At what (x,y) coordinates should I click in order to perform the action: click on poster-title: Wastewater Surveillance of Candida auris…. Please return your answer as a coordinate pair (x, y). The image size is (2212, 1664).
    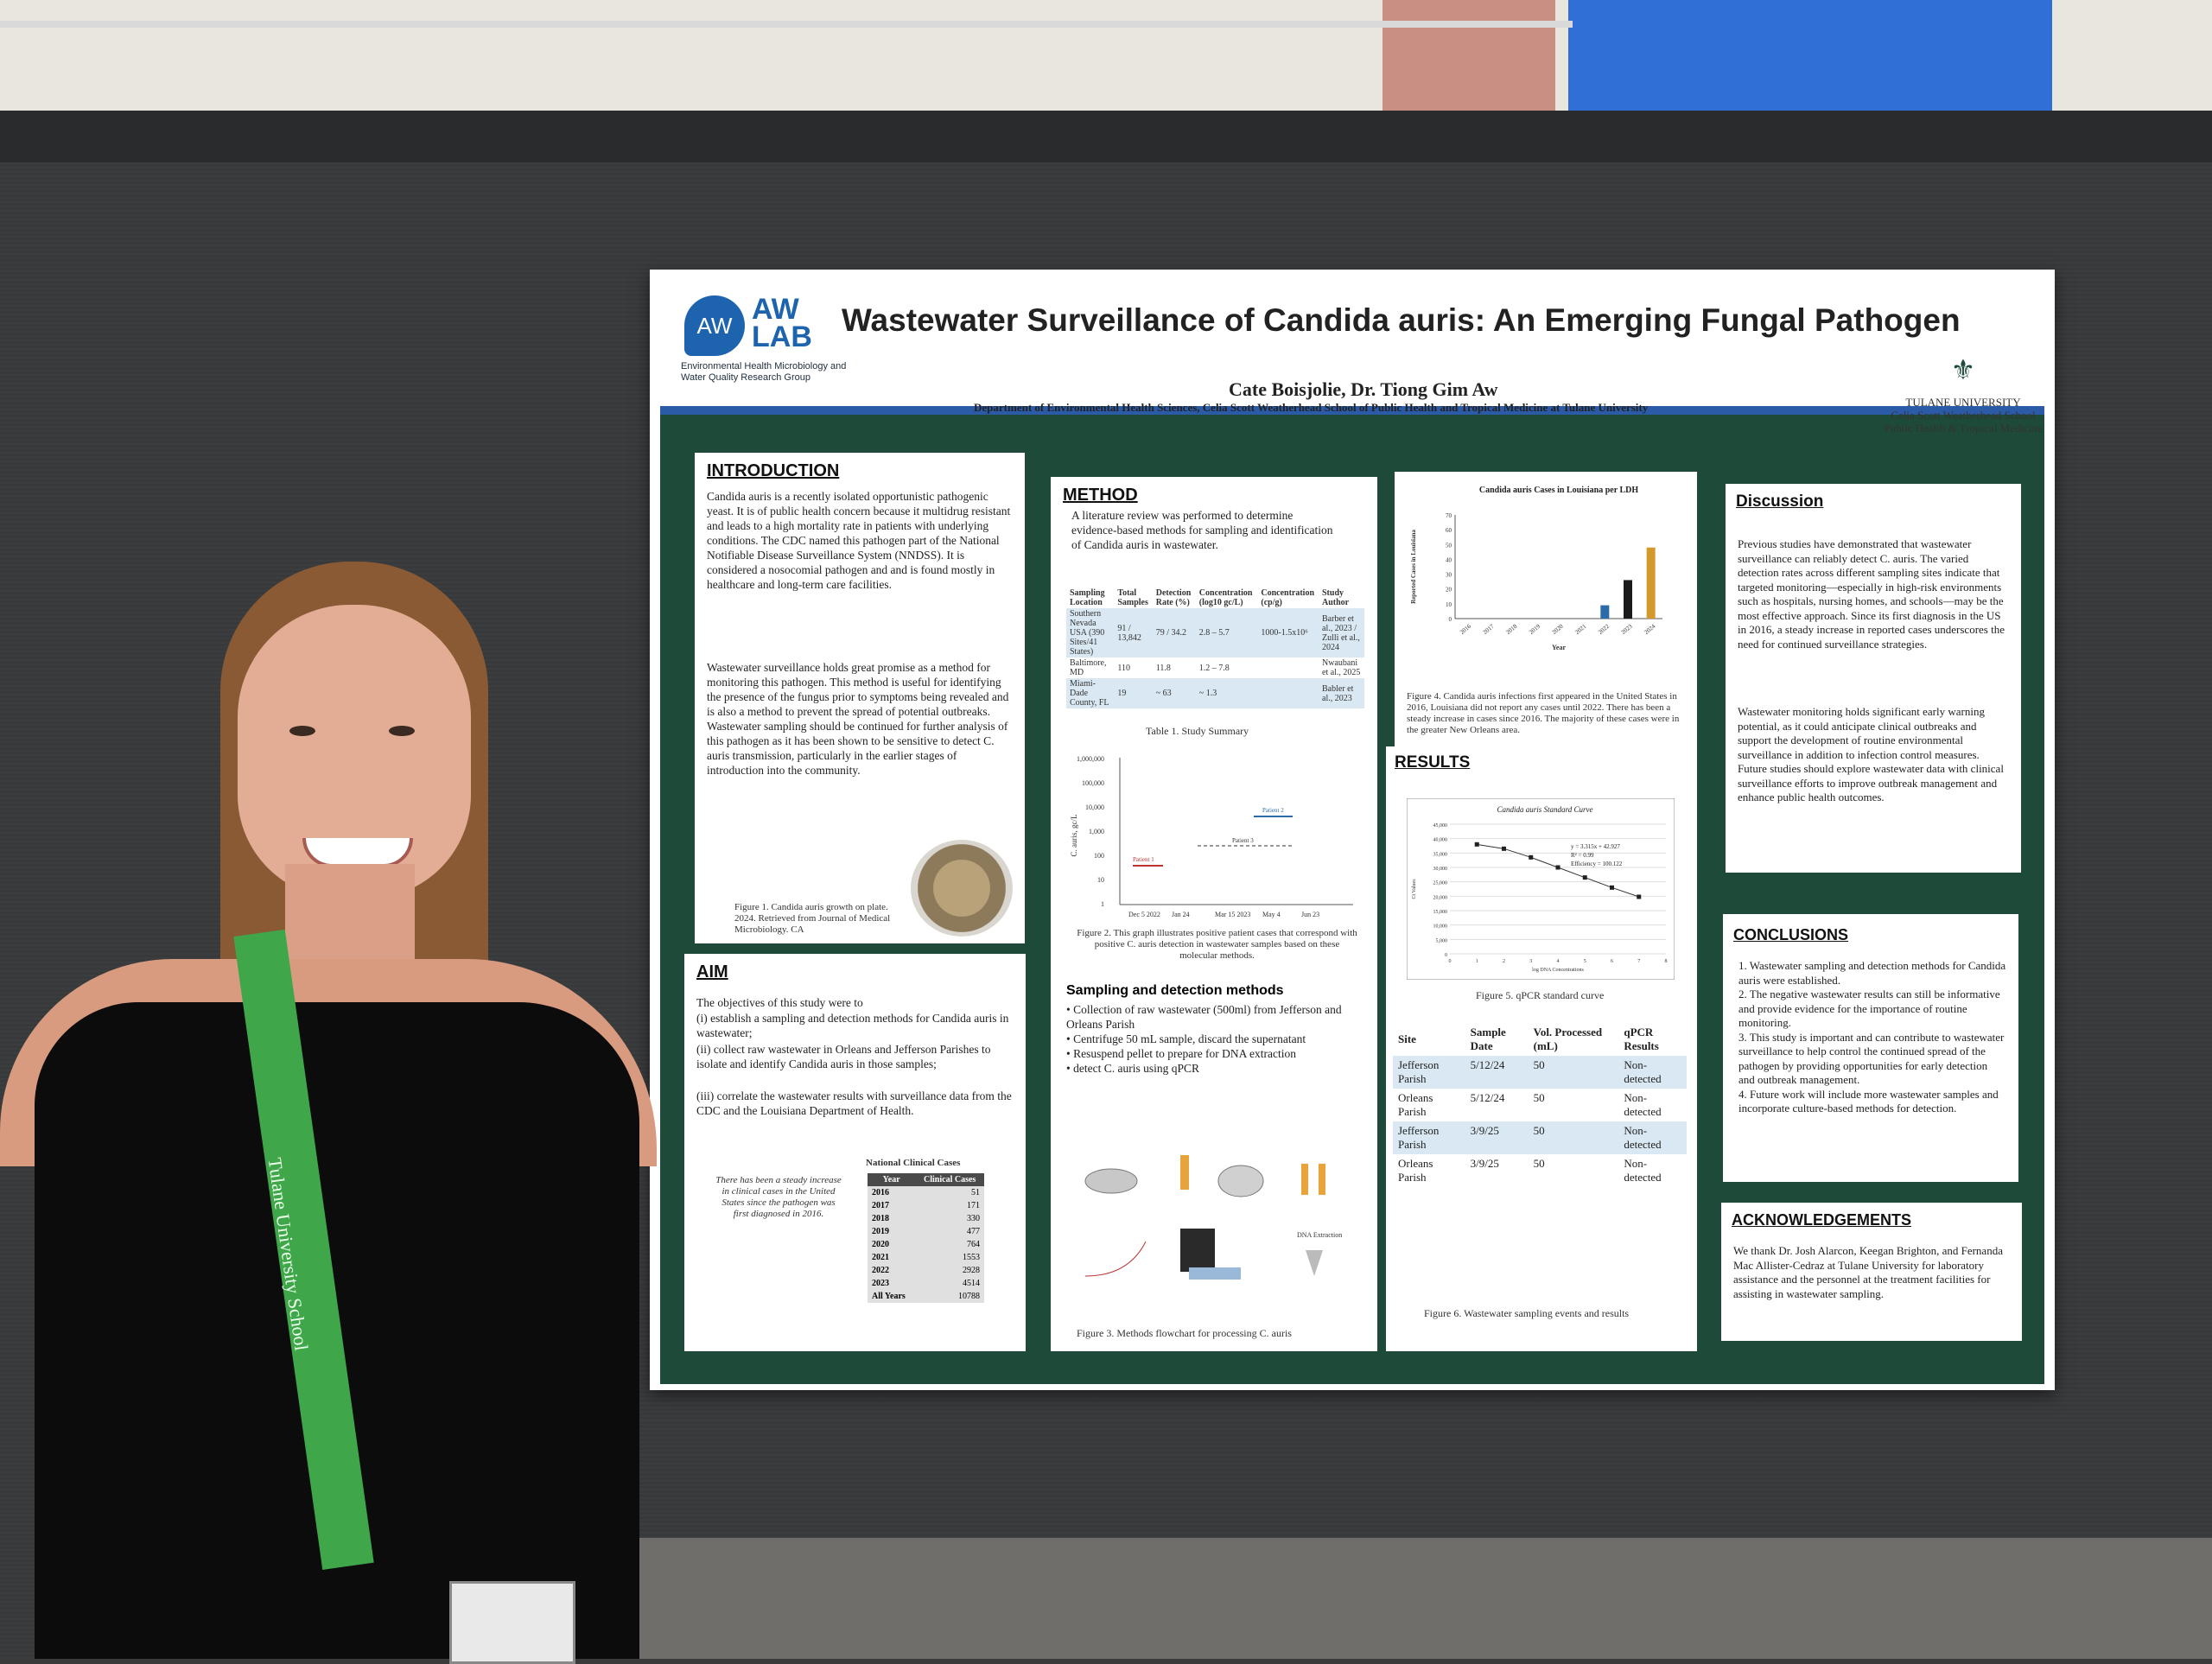
    Looking at the image, I should click on (1401, 320).